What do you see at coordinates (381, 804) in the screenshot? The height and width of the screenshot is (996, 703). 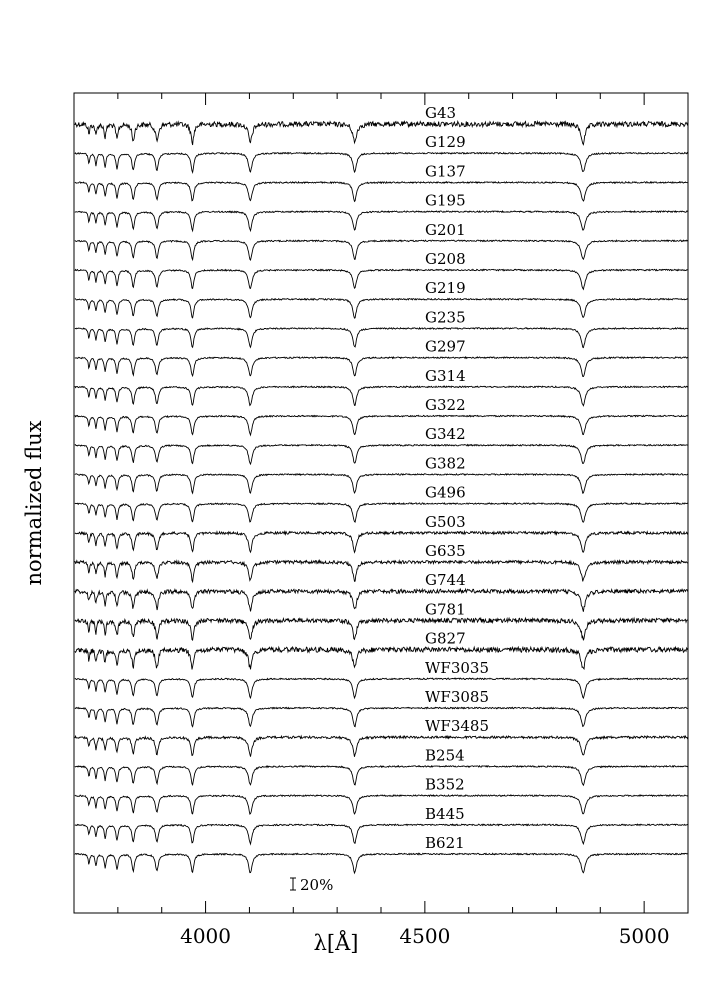 I see `spectrum-line-b352` at bounding box center [381, 804].